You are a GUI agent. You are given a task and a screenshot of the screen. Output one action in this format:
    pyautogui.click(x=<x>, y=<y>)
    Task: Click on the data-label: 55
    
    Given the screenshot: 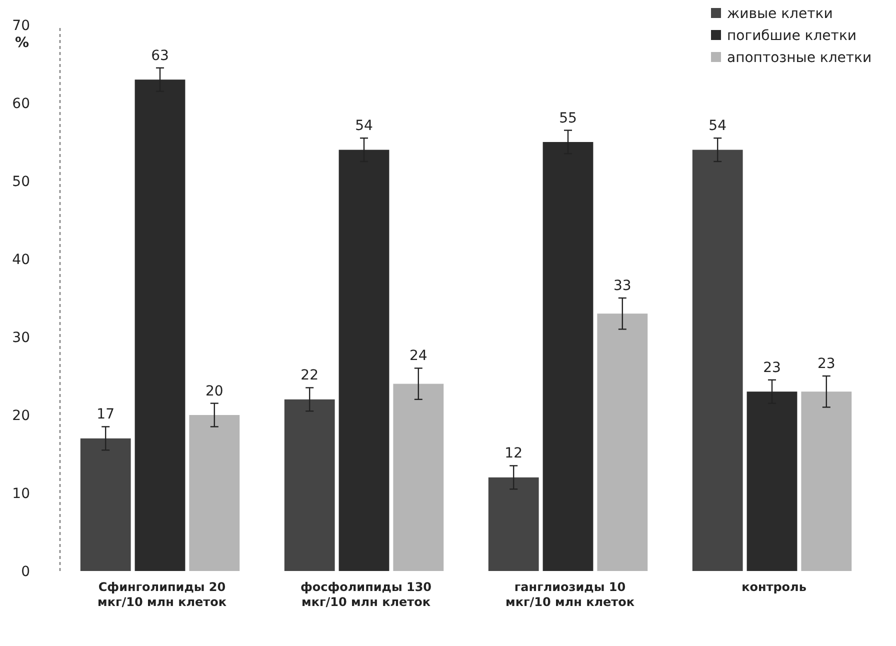 What is the action you would take?
    pyautogui.click(x=568, y=118)
    